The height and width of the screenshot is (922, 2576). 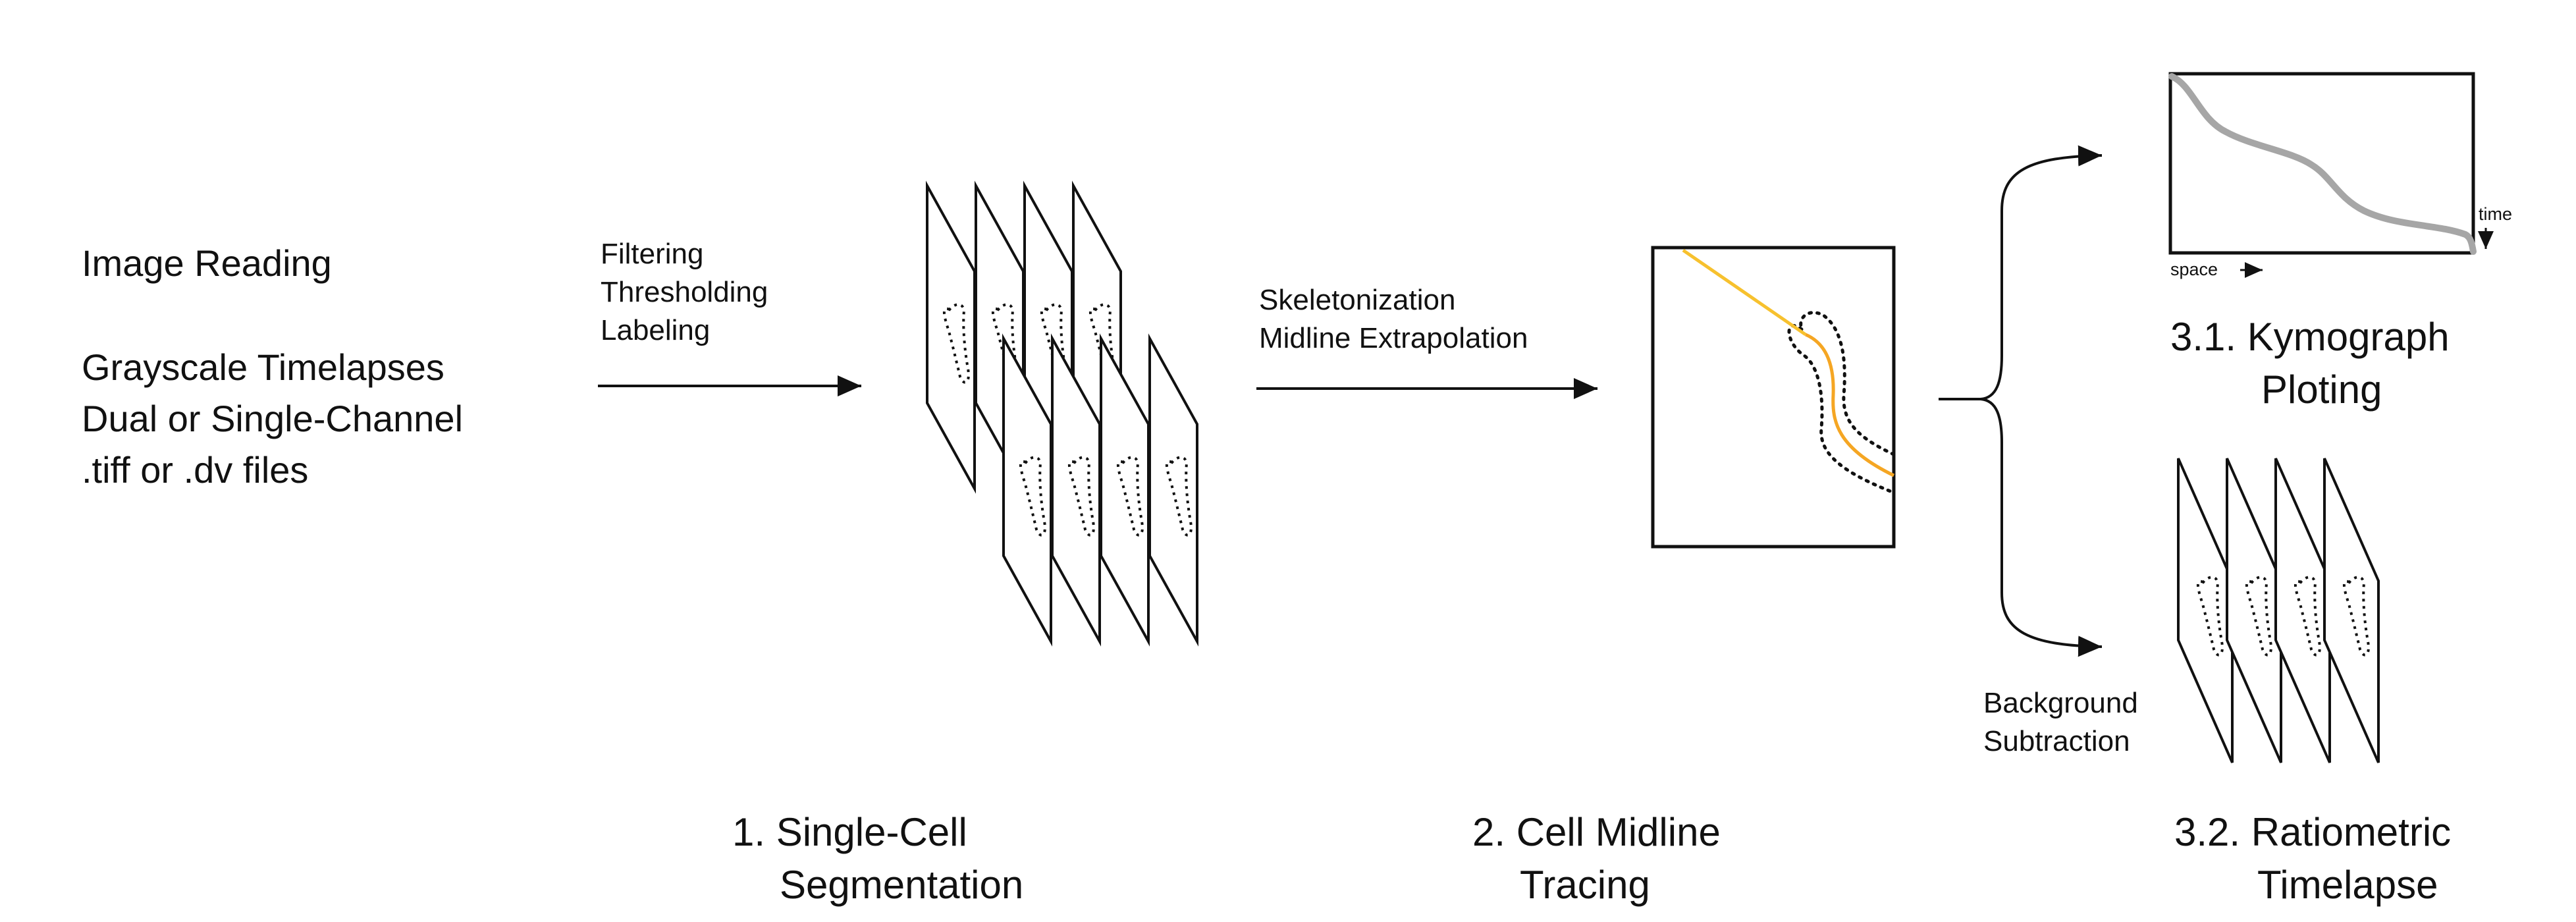 I want to click on kymograph-trace, so click(x=2322, y=164).